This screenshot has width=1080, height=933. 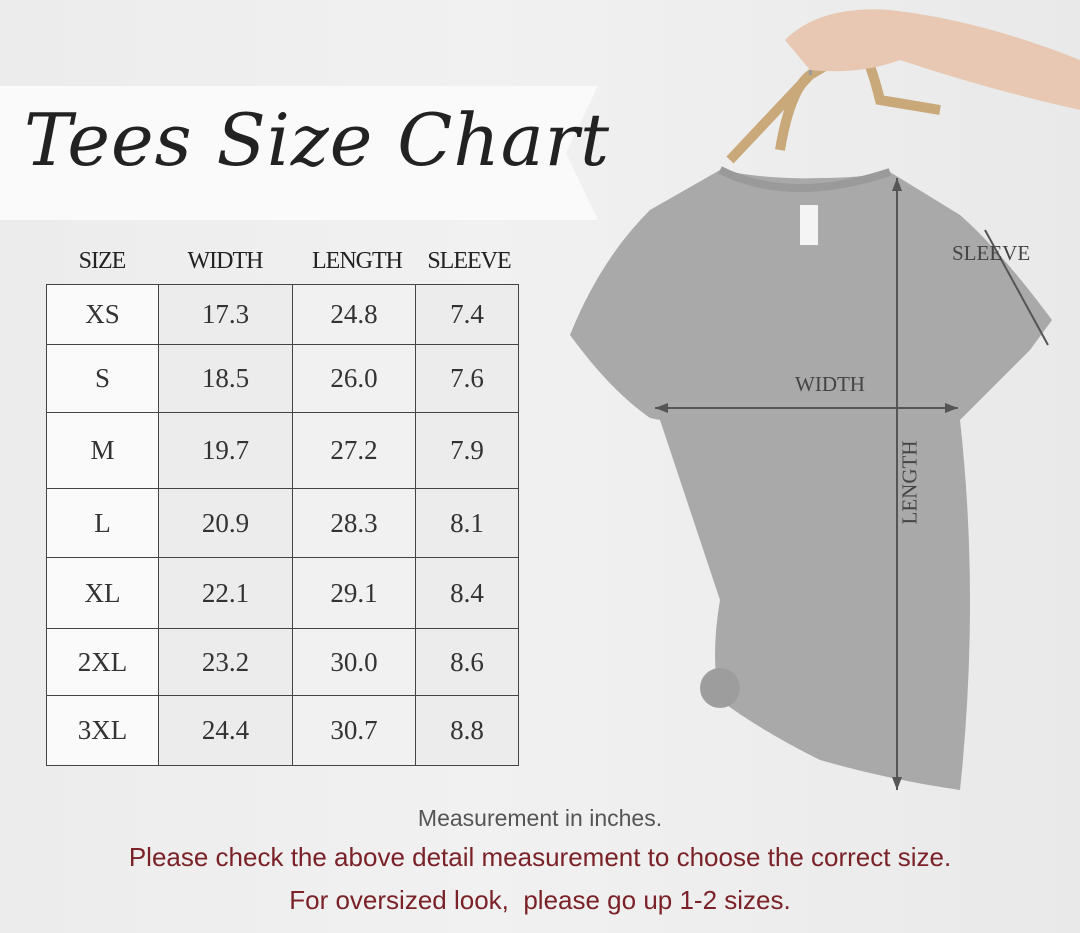 What do you see at coordinates (225, 261) in the screenshot?
I see `header-width: WIDTH` at bounding box center [225, 261].